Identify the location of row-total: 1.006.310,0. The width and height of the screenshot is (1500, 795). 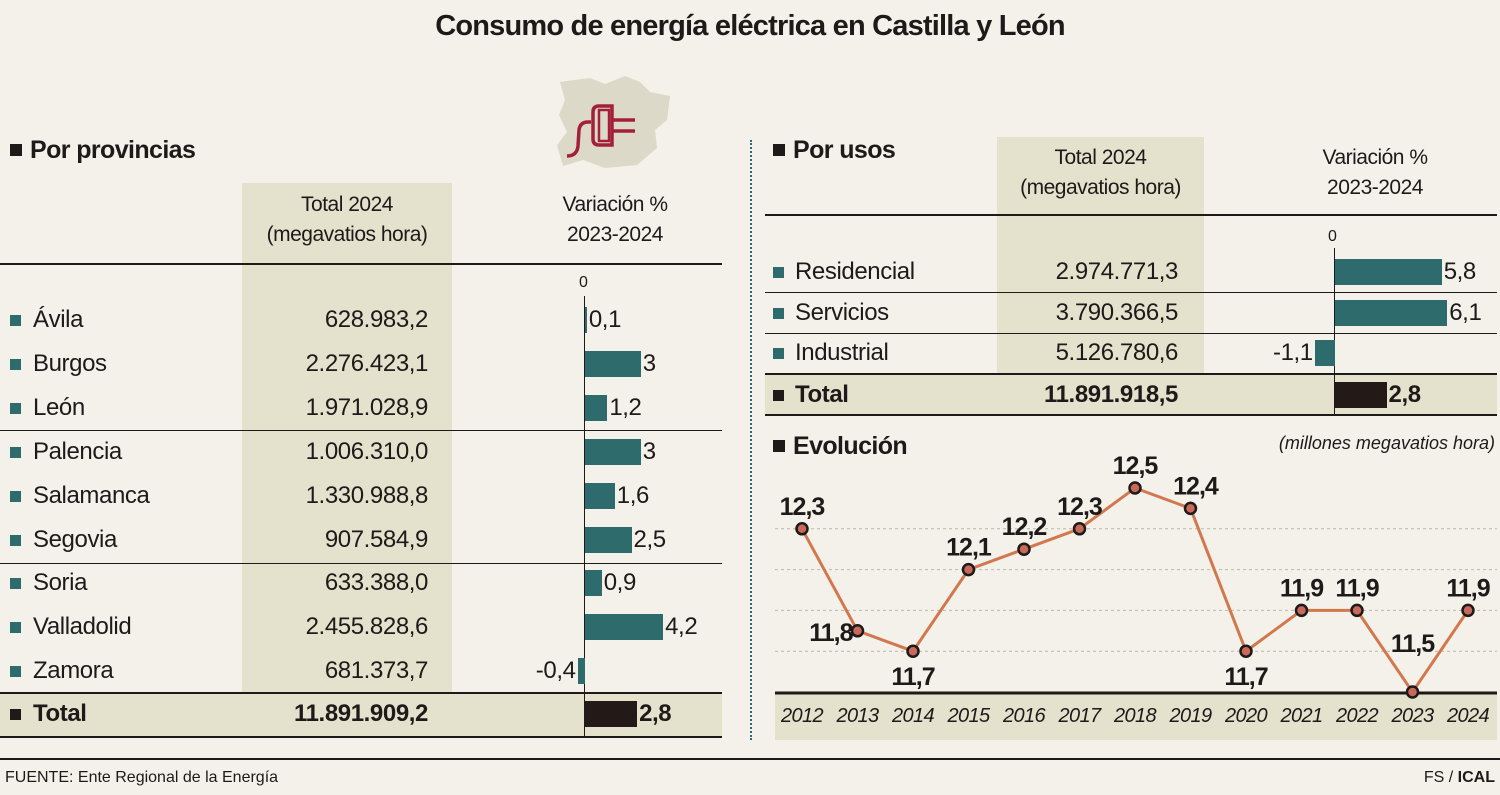
(367, 451).